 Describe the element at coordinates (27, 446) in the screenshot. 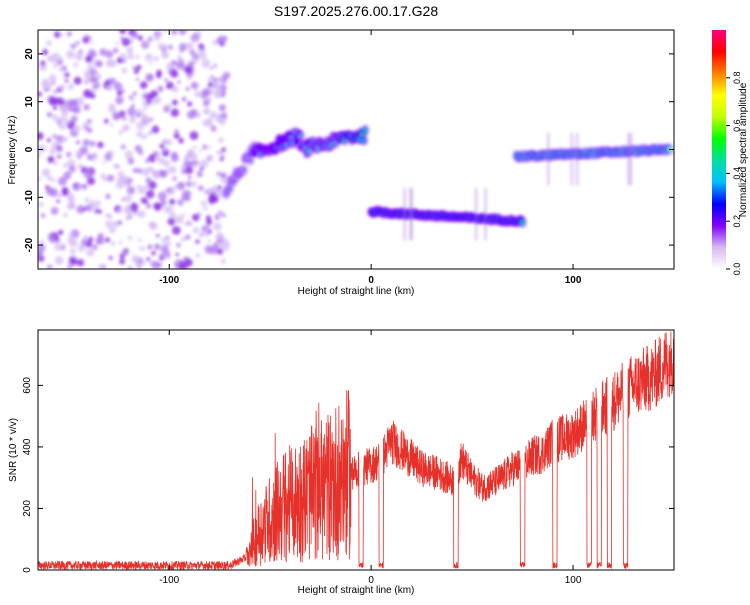

I see `snr-y-tick-label: 400` at that location.